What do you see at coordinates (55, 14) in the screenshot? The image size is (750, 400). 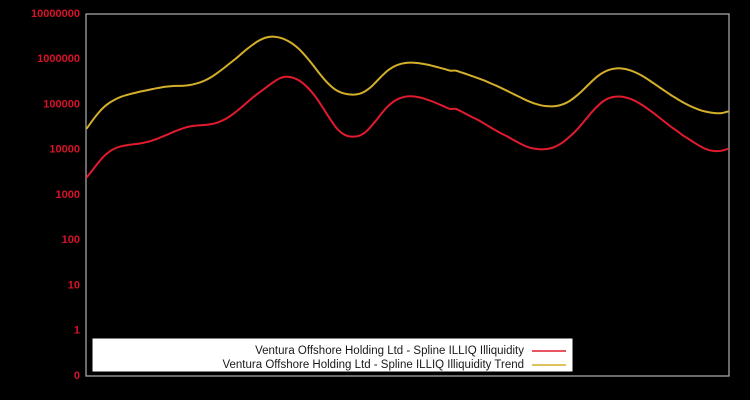 I see `y-axis-tick-label: 10000000` at bounding box center [55, 14].